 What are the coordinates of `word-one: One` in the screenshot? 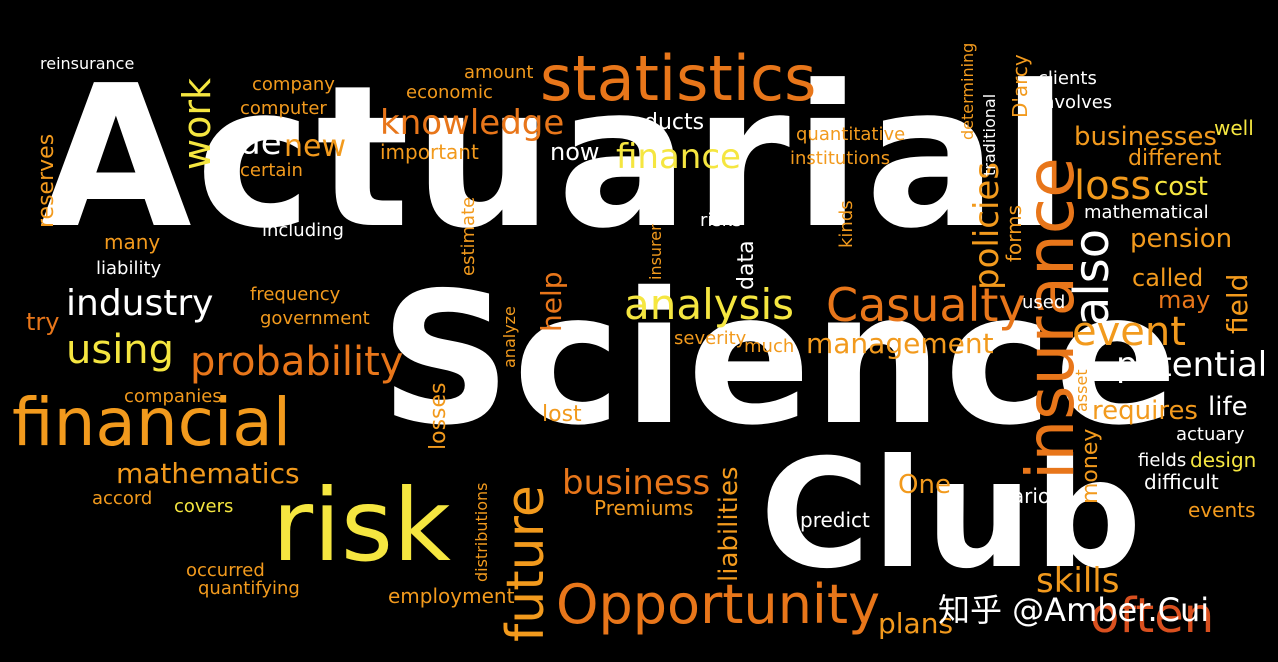 It's located at (924, 485).